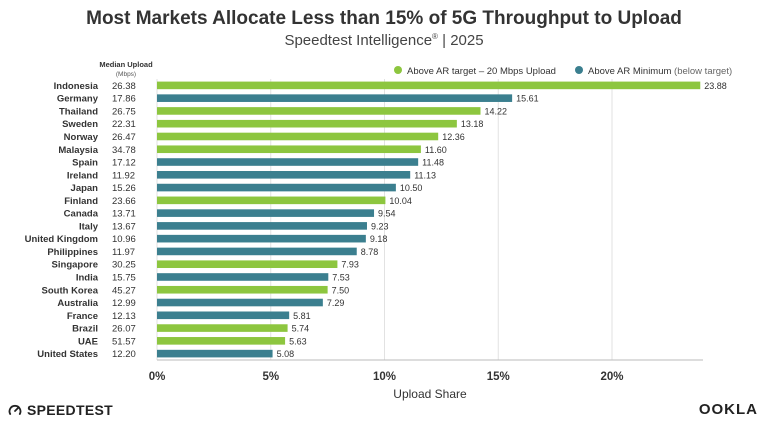  What do you see at coordinates (463, 40) in the screenshot?
I see `subtitle-year: | 2025` at bounding box center [463, 40].